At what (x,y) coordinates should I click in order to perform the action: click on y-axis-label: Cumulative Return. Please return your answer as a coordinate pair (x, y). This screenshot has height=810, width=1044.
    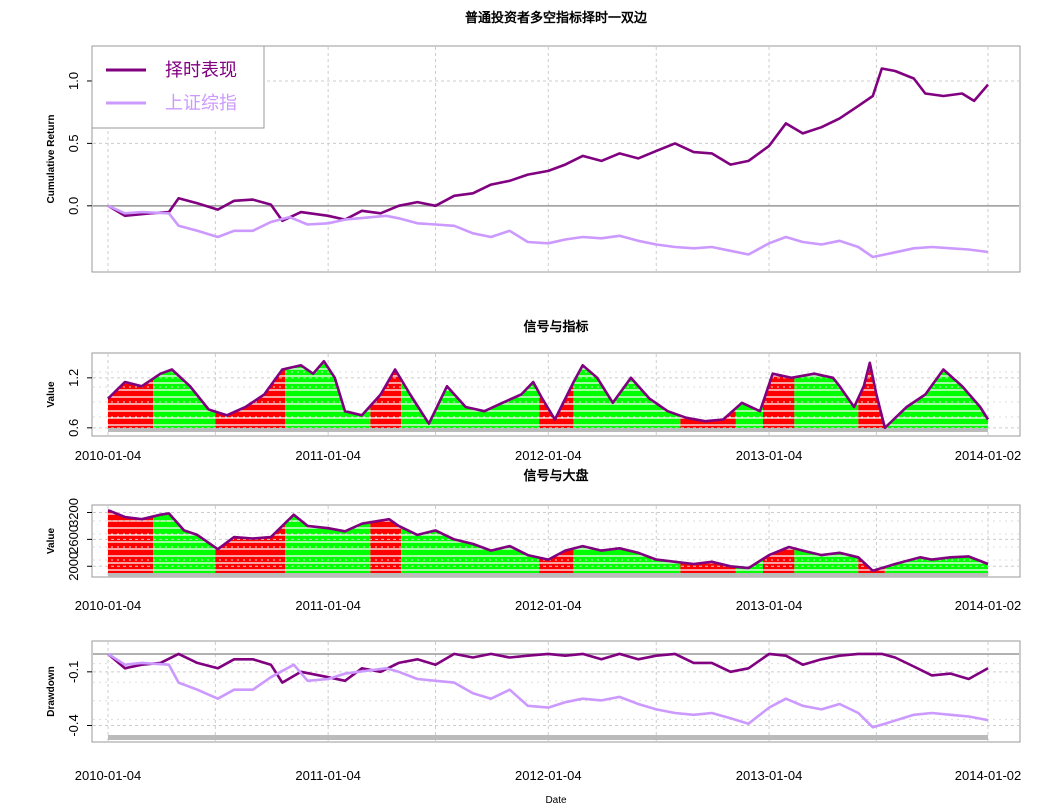
    Looking at the image, I should click on (51, 159).